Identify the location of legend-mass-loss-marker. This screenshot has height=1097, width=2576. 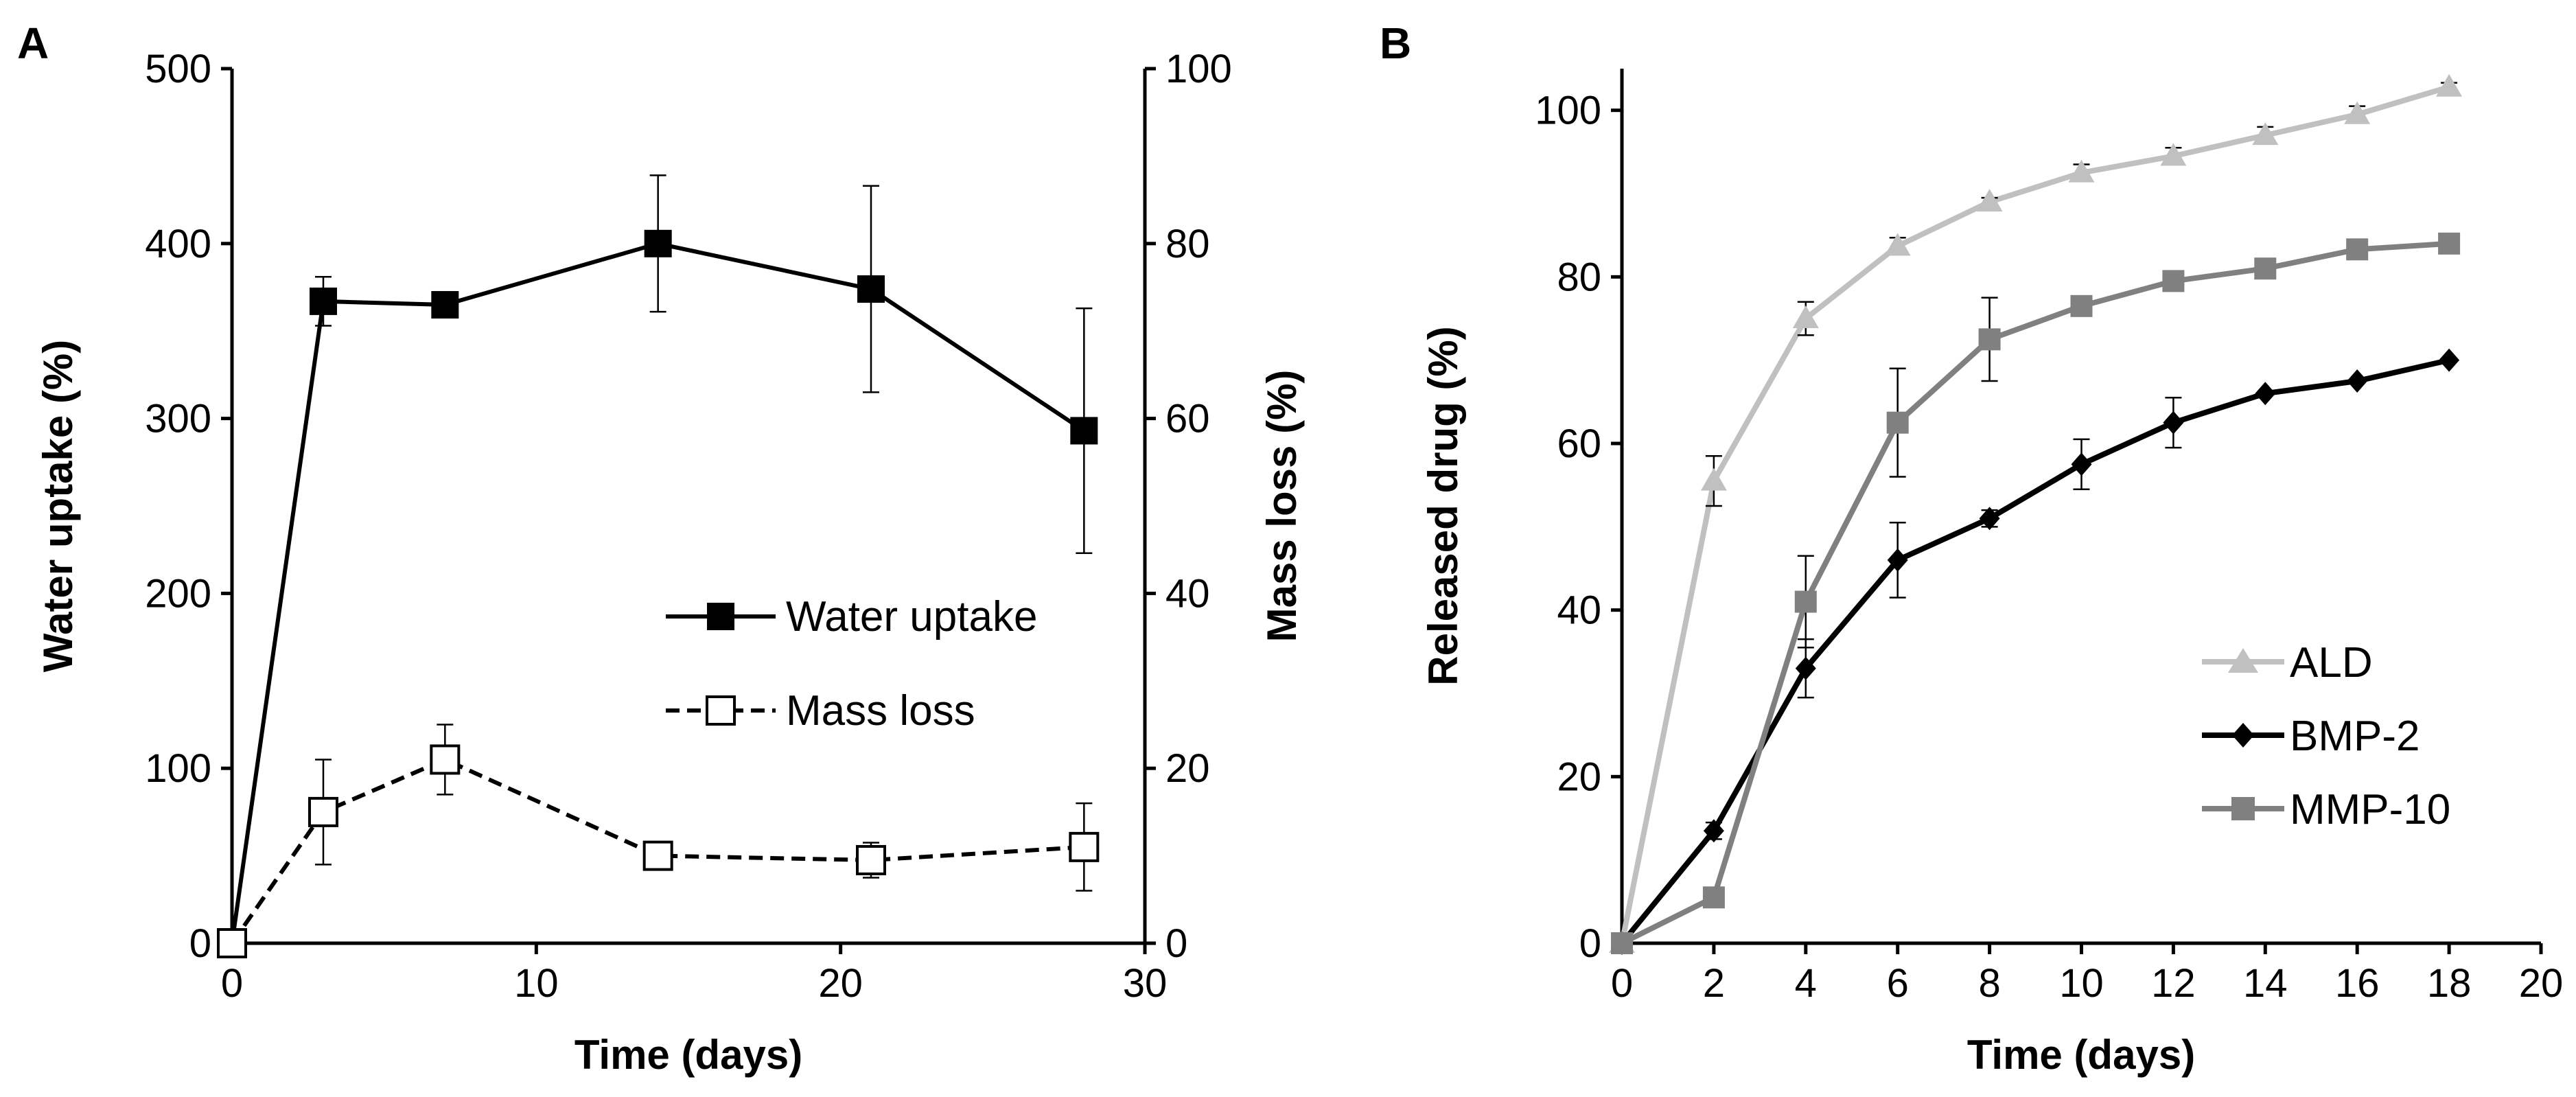
(721, 710).